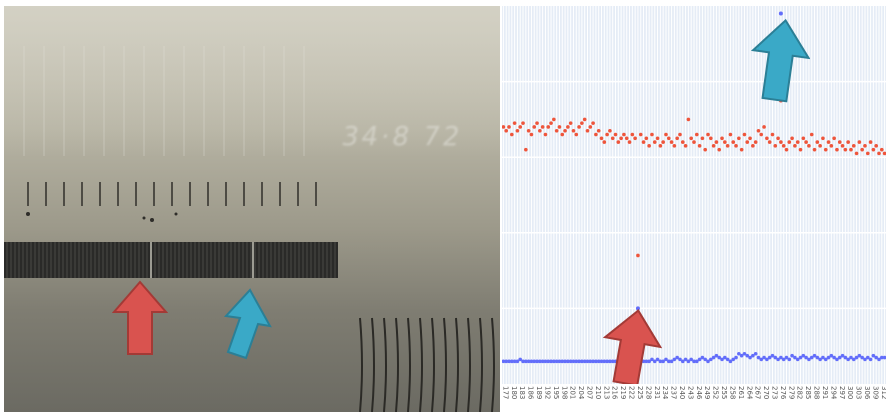 This screenshot has width=888, height=416. What do you see at coordinates (665, 393) in the screenshot?
I see `x-tick-label: 234` at bounding box center [665, 393].